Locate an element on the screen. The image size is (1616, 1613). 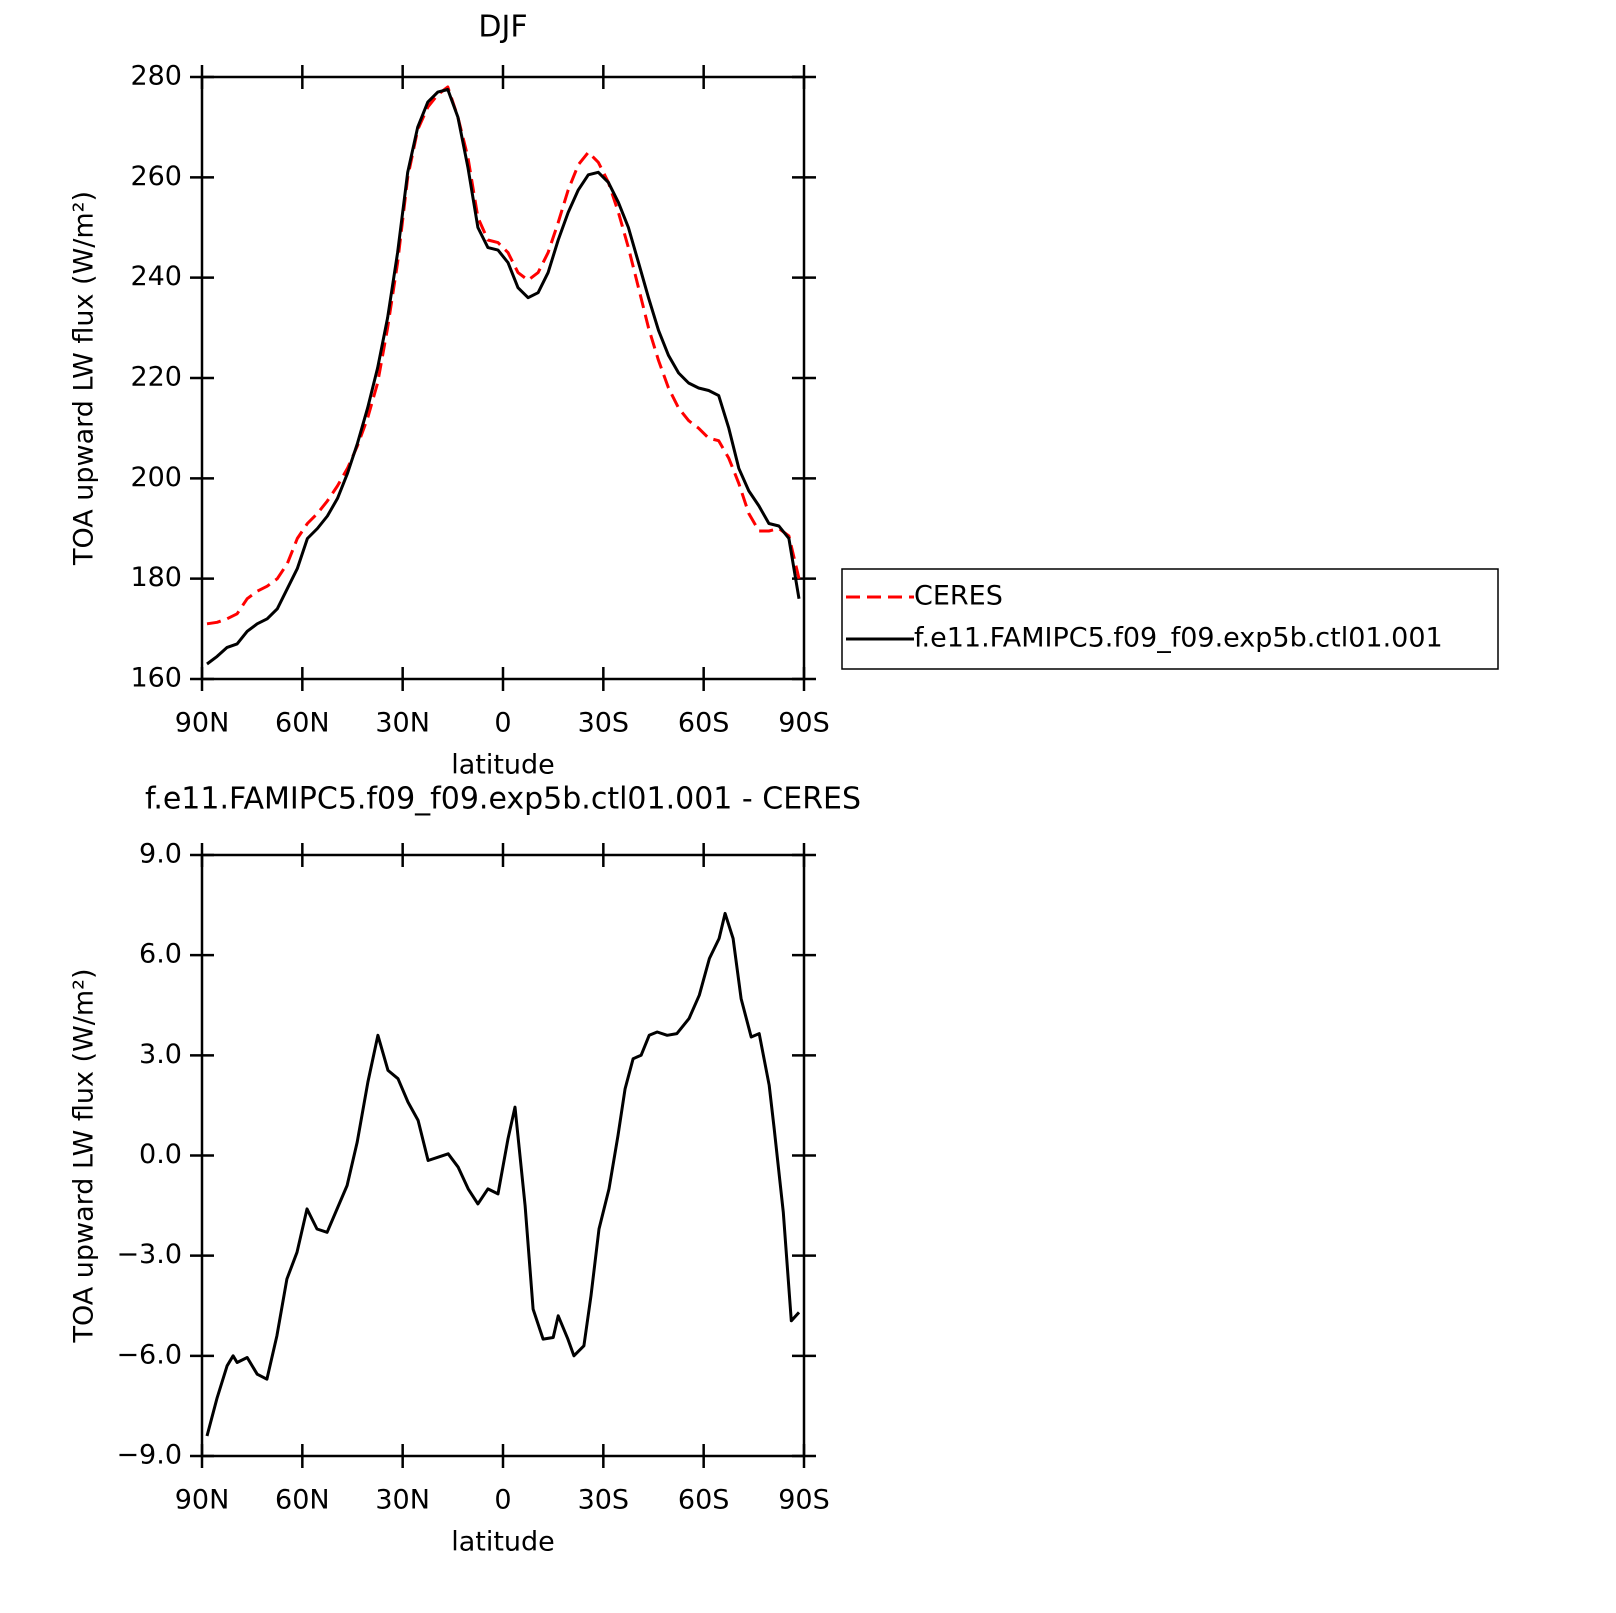
y-tick-label: 280 is located at coordinates (156, 76).